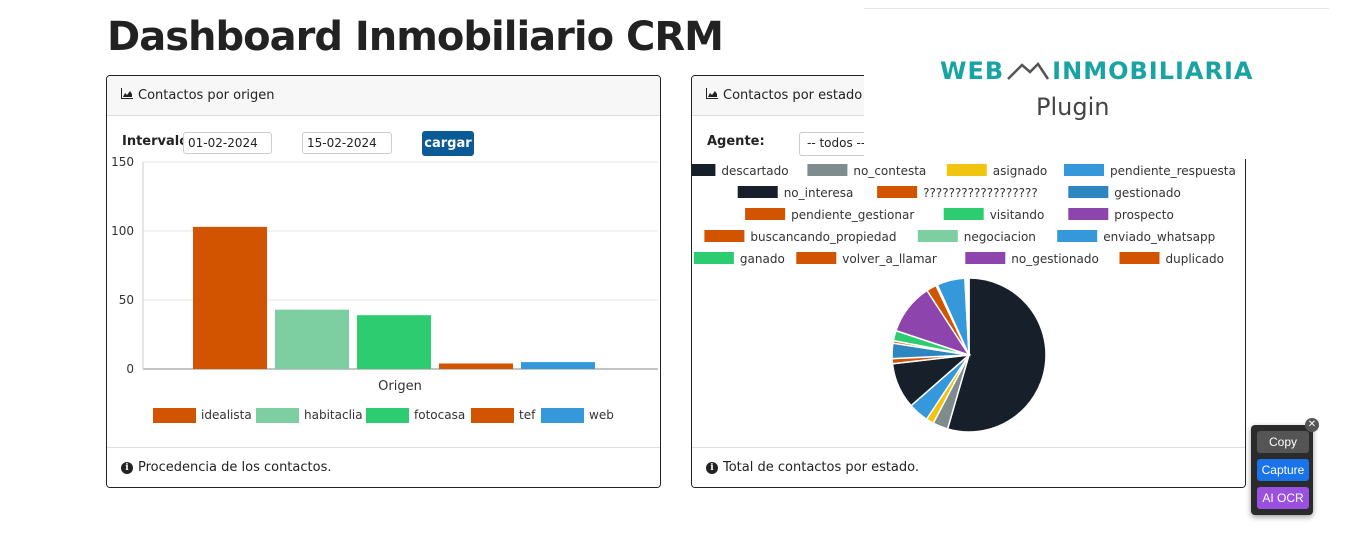 The image size is (1350, 543). What do you see at coordinates (819, 193) in the screenshot?
I see `legend-label: no_interesa` at bounding box center [819, 193].